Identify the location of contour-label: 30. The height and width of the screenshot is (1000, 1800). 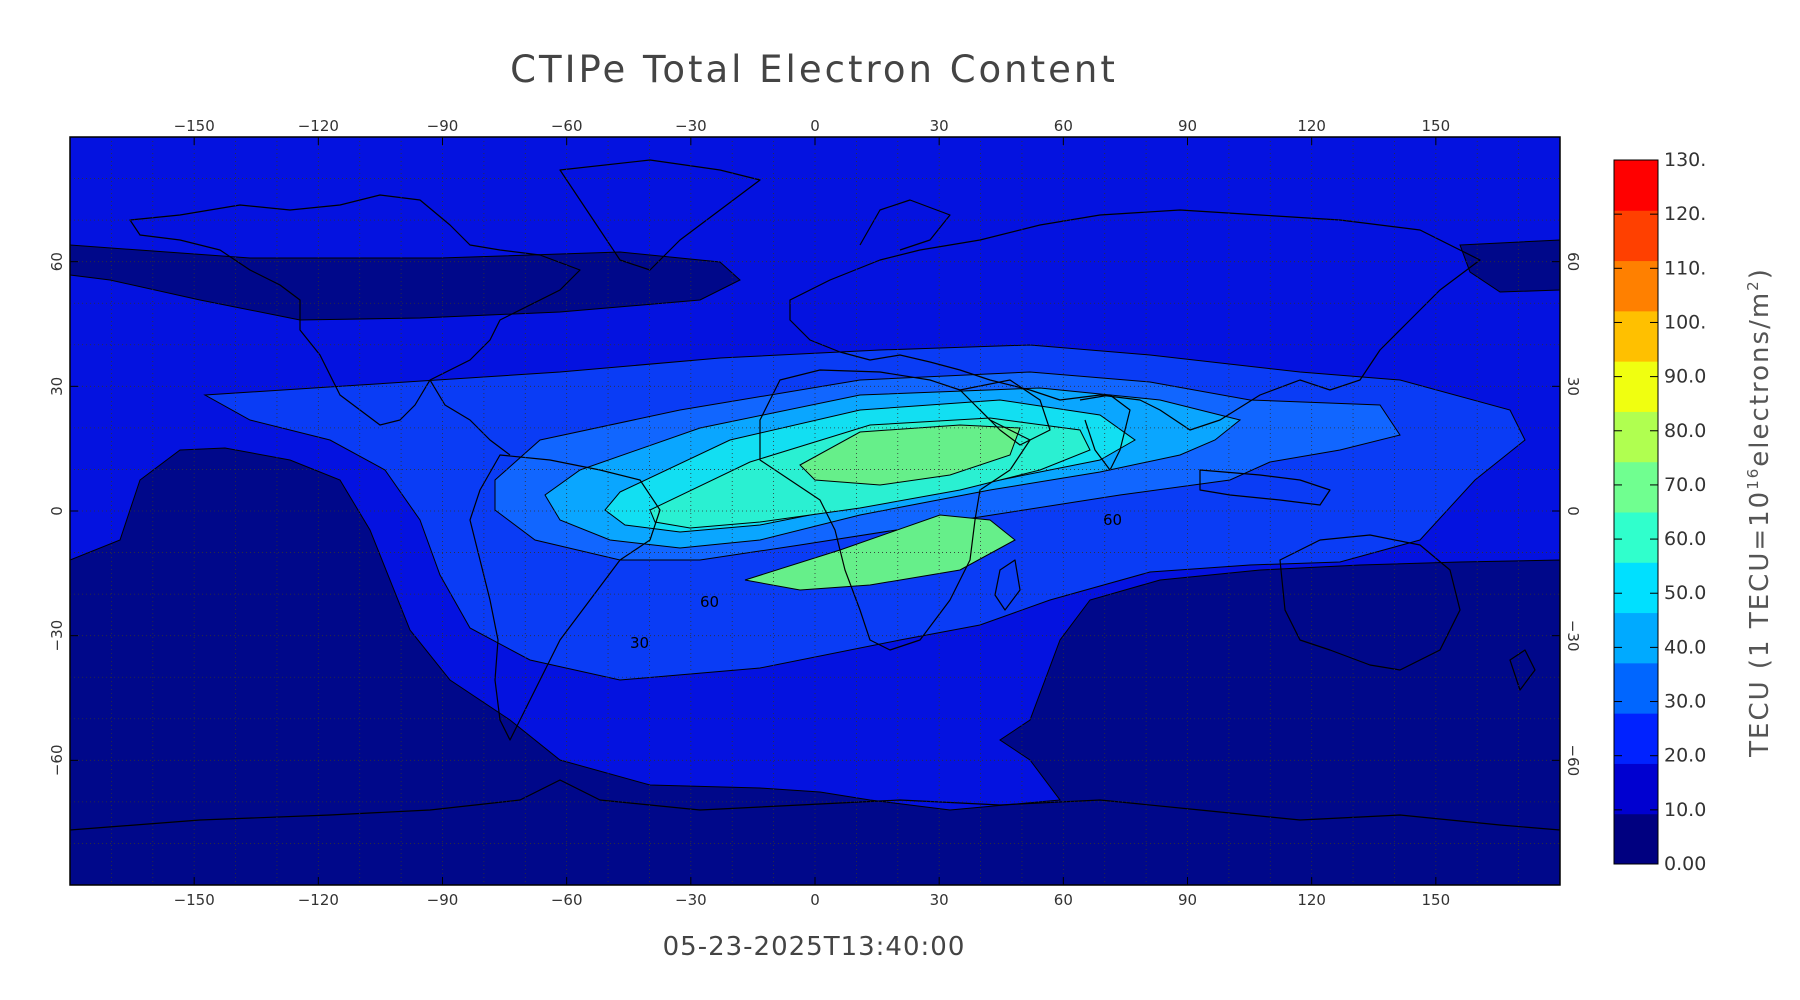
(639, 643).